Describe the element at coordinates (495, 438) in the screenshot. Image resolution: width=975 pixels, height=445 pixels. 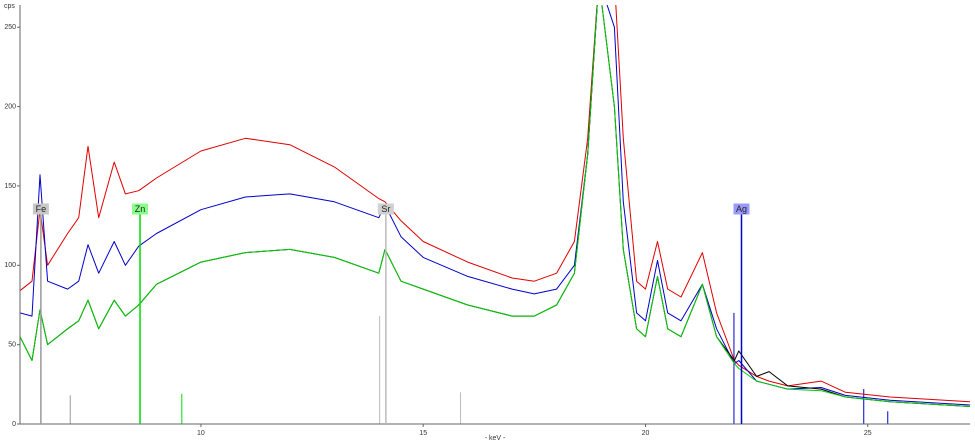
I see `x-axis-label: - keV -` at that location.